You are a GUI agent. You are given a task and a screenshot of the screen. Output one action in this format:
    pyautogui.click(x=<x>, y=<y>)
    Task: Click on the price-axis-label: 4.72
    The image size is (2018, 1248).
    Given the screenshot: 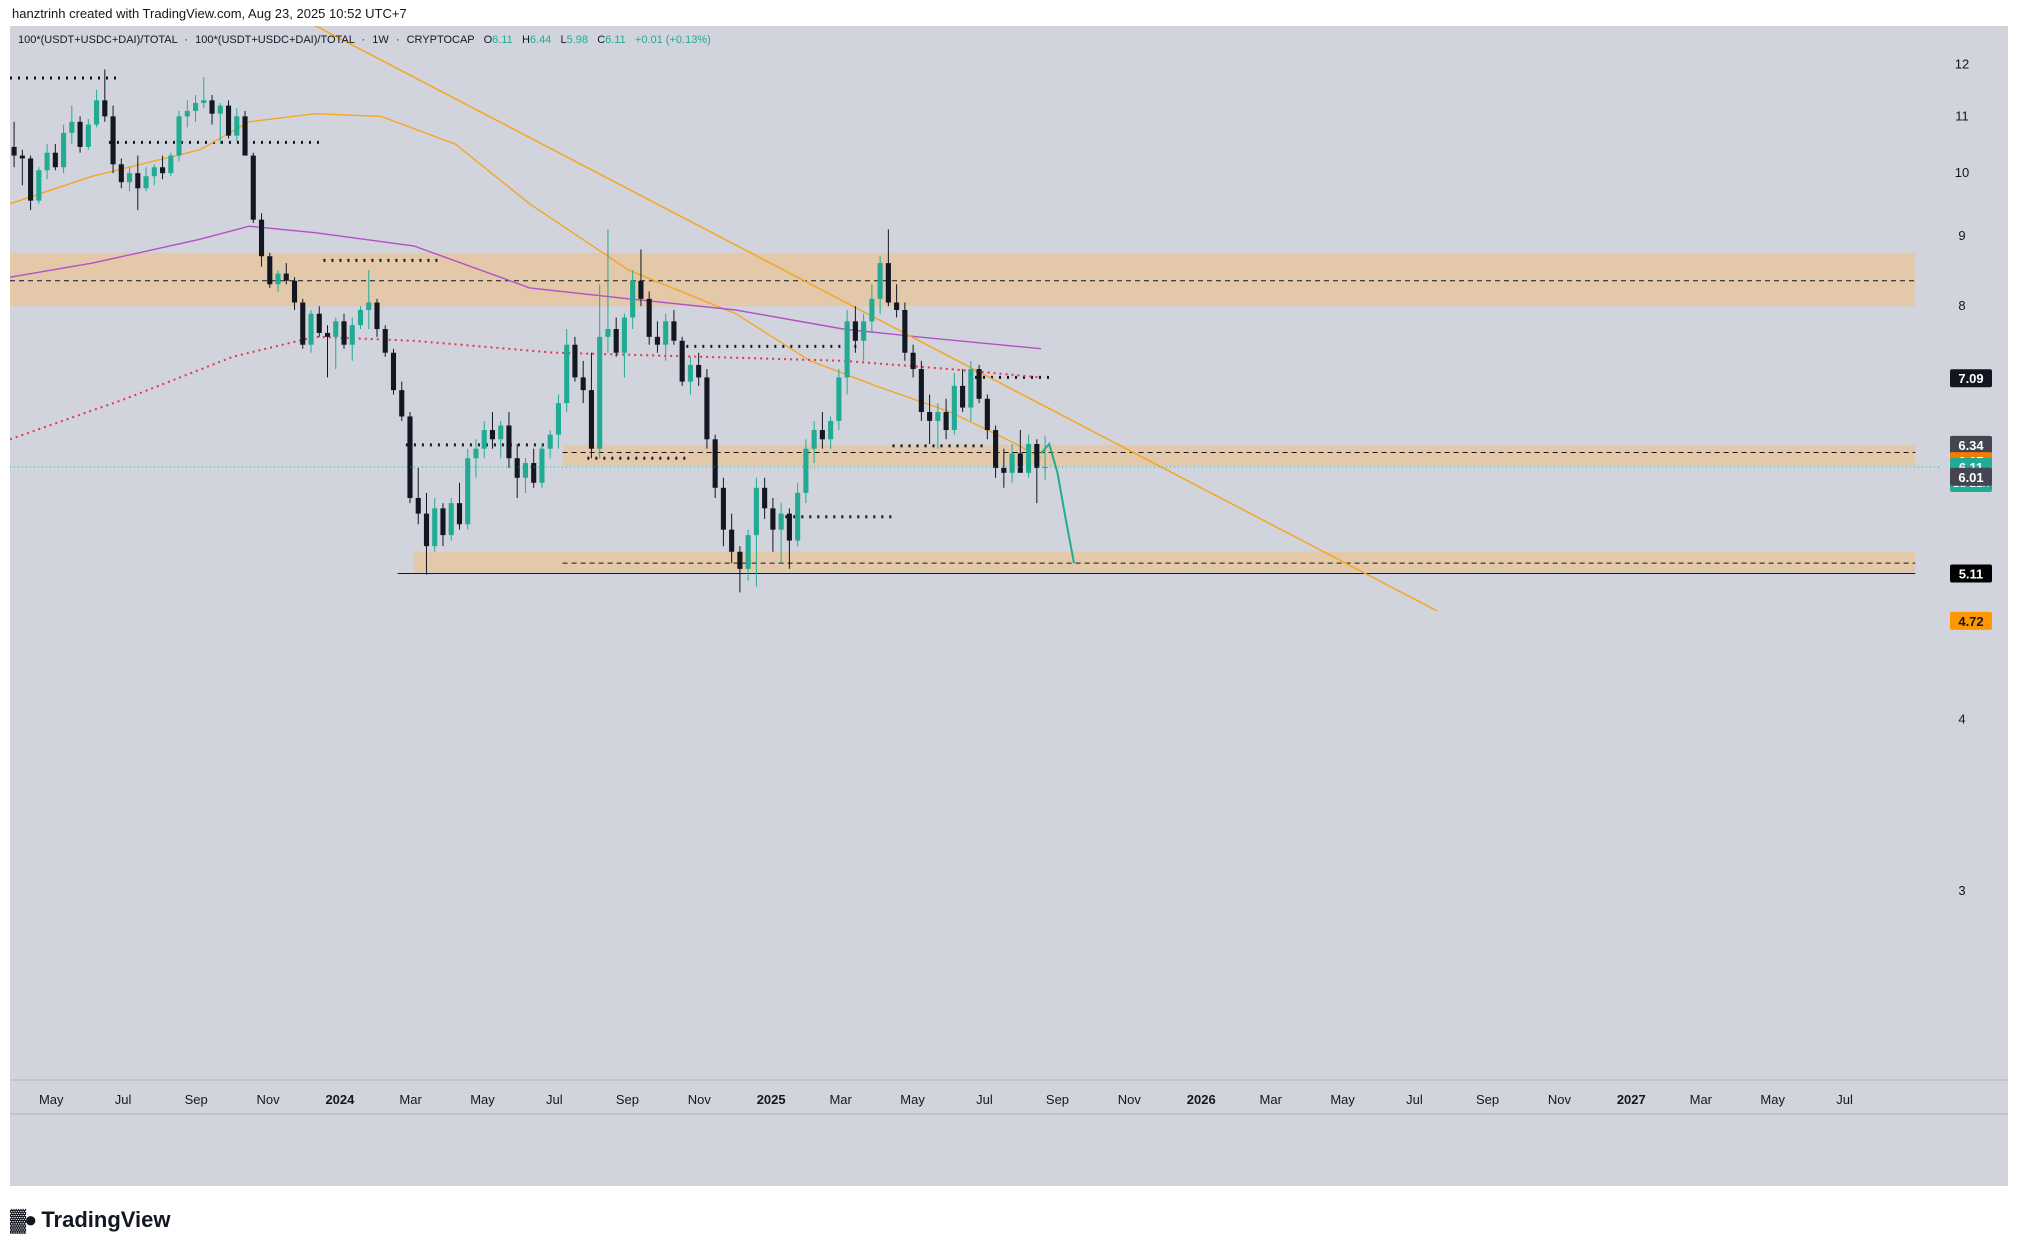 What is the action you would take?
    pyautogui.click(x=1971, y=620)
    